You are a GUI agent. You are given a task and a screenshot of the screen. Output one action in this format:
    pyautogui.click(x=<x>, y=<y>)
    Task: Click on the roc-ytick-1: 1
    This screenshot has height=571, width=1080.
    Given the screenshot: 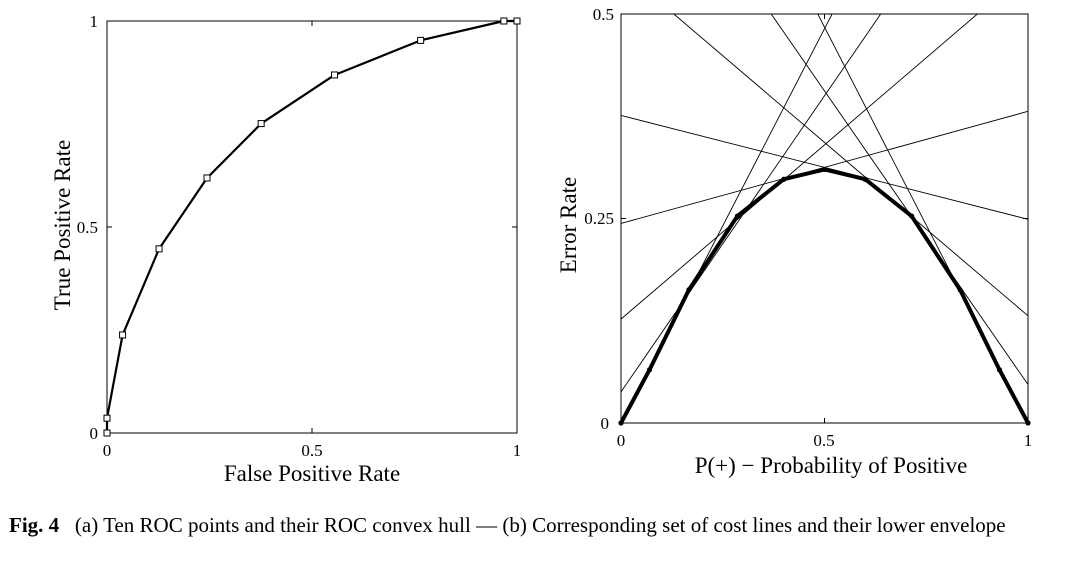 What is the action you would take?
    pyautogui.click(x=94, y=21)
    